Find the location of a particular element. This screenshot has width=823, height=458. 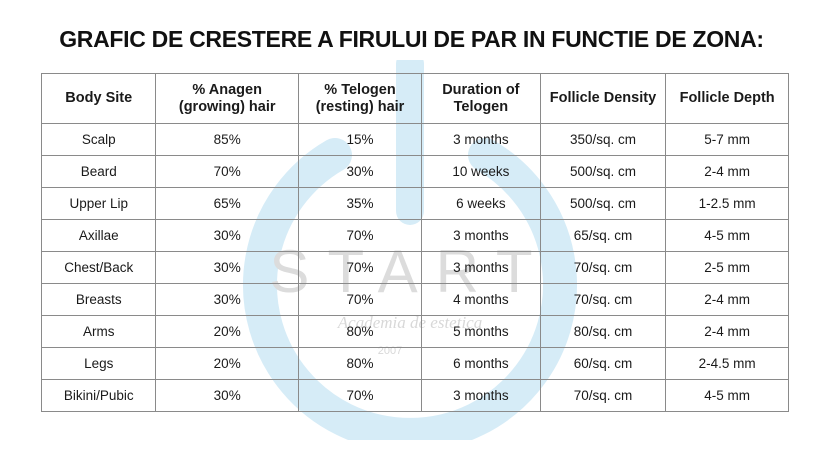

header-body-site: Body Site is located at coordinates (98, 98).